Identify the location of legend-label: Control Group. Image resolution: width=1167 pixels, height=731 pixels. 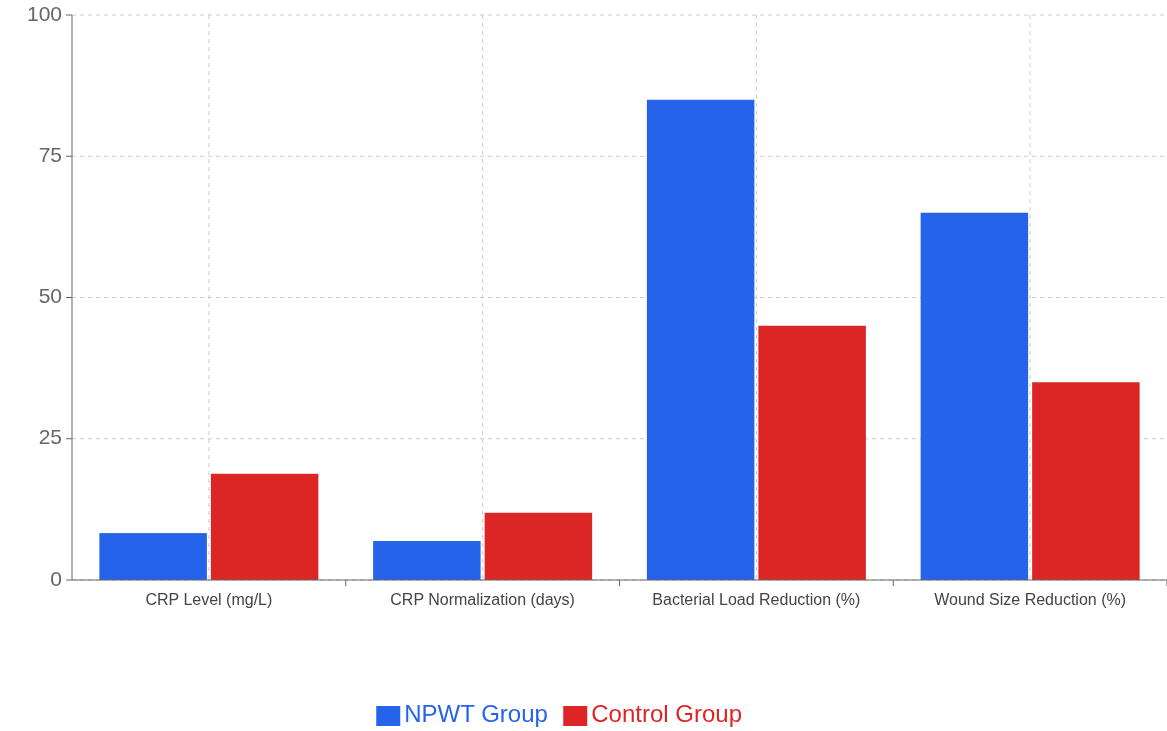
(666, 714).